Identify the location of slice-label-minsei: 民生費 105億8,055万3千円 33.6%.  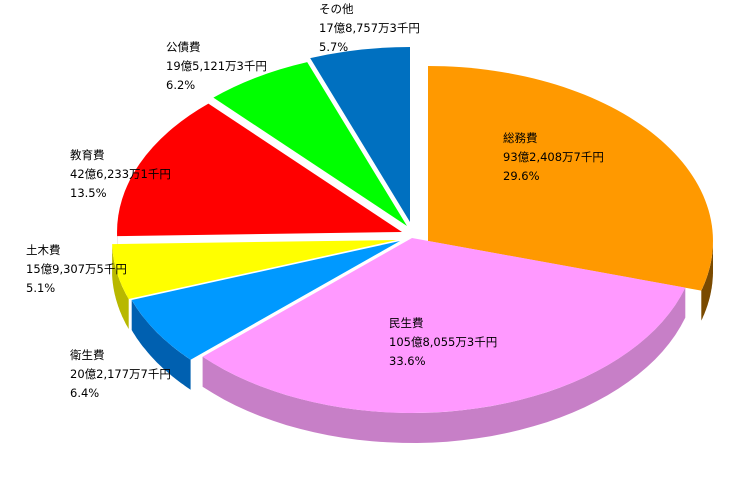
(443, 342).